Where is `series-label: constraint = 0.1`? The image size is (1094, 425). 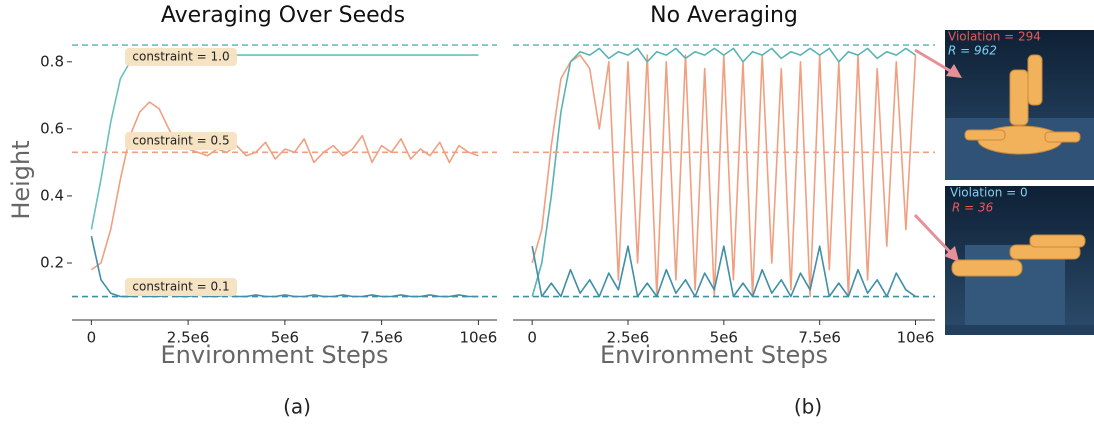
series-label: constraint = 0.1 is located at coordinates (180, 287).